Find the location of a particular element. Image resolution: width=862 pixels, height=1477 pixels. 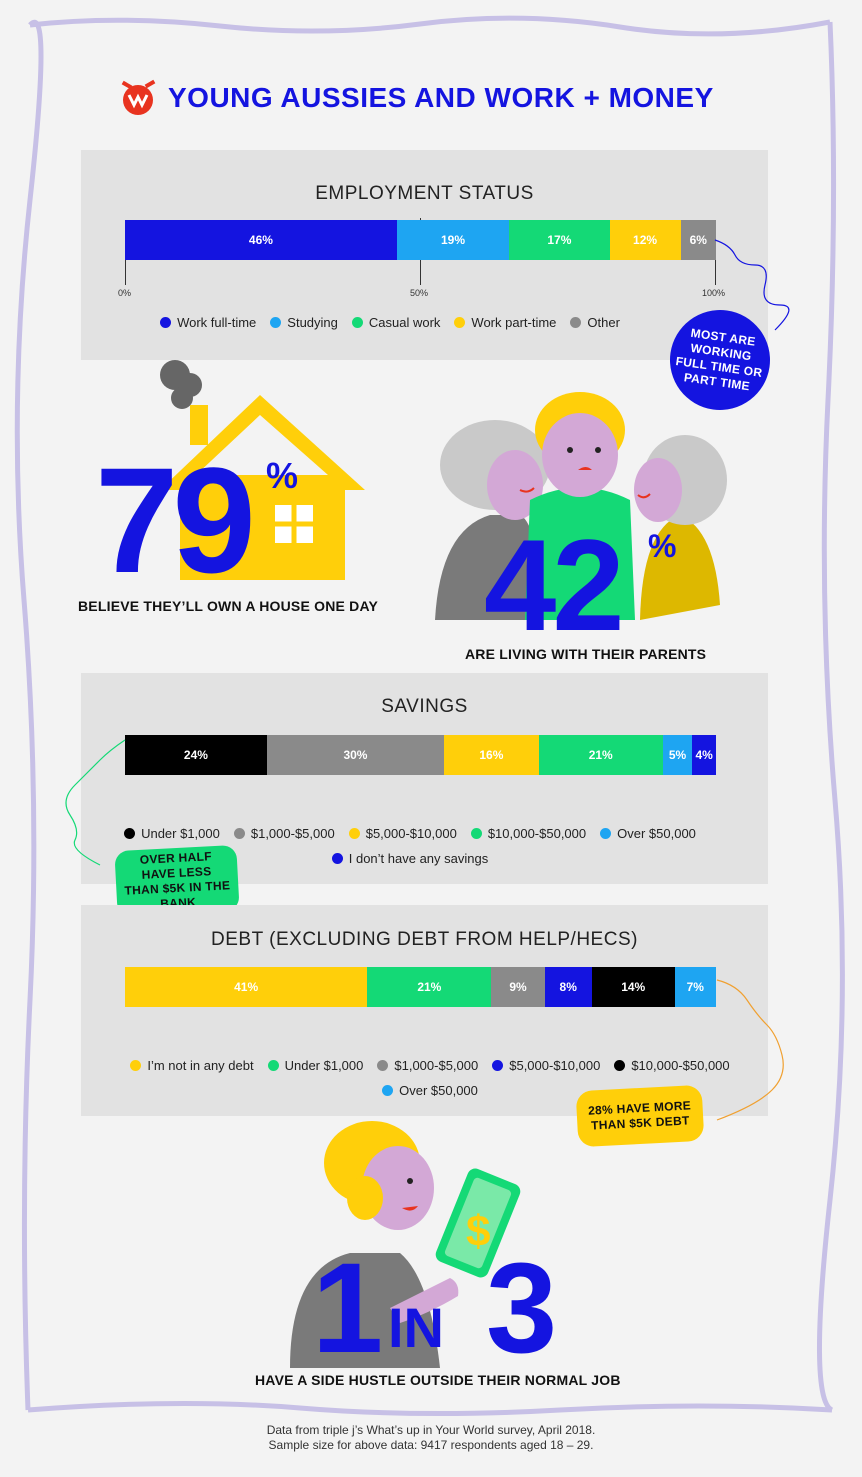

triple-j-logo-icon is located at coordinates (138, 97).